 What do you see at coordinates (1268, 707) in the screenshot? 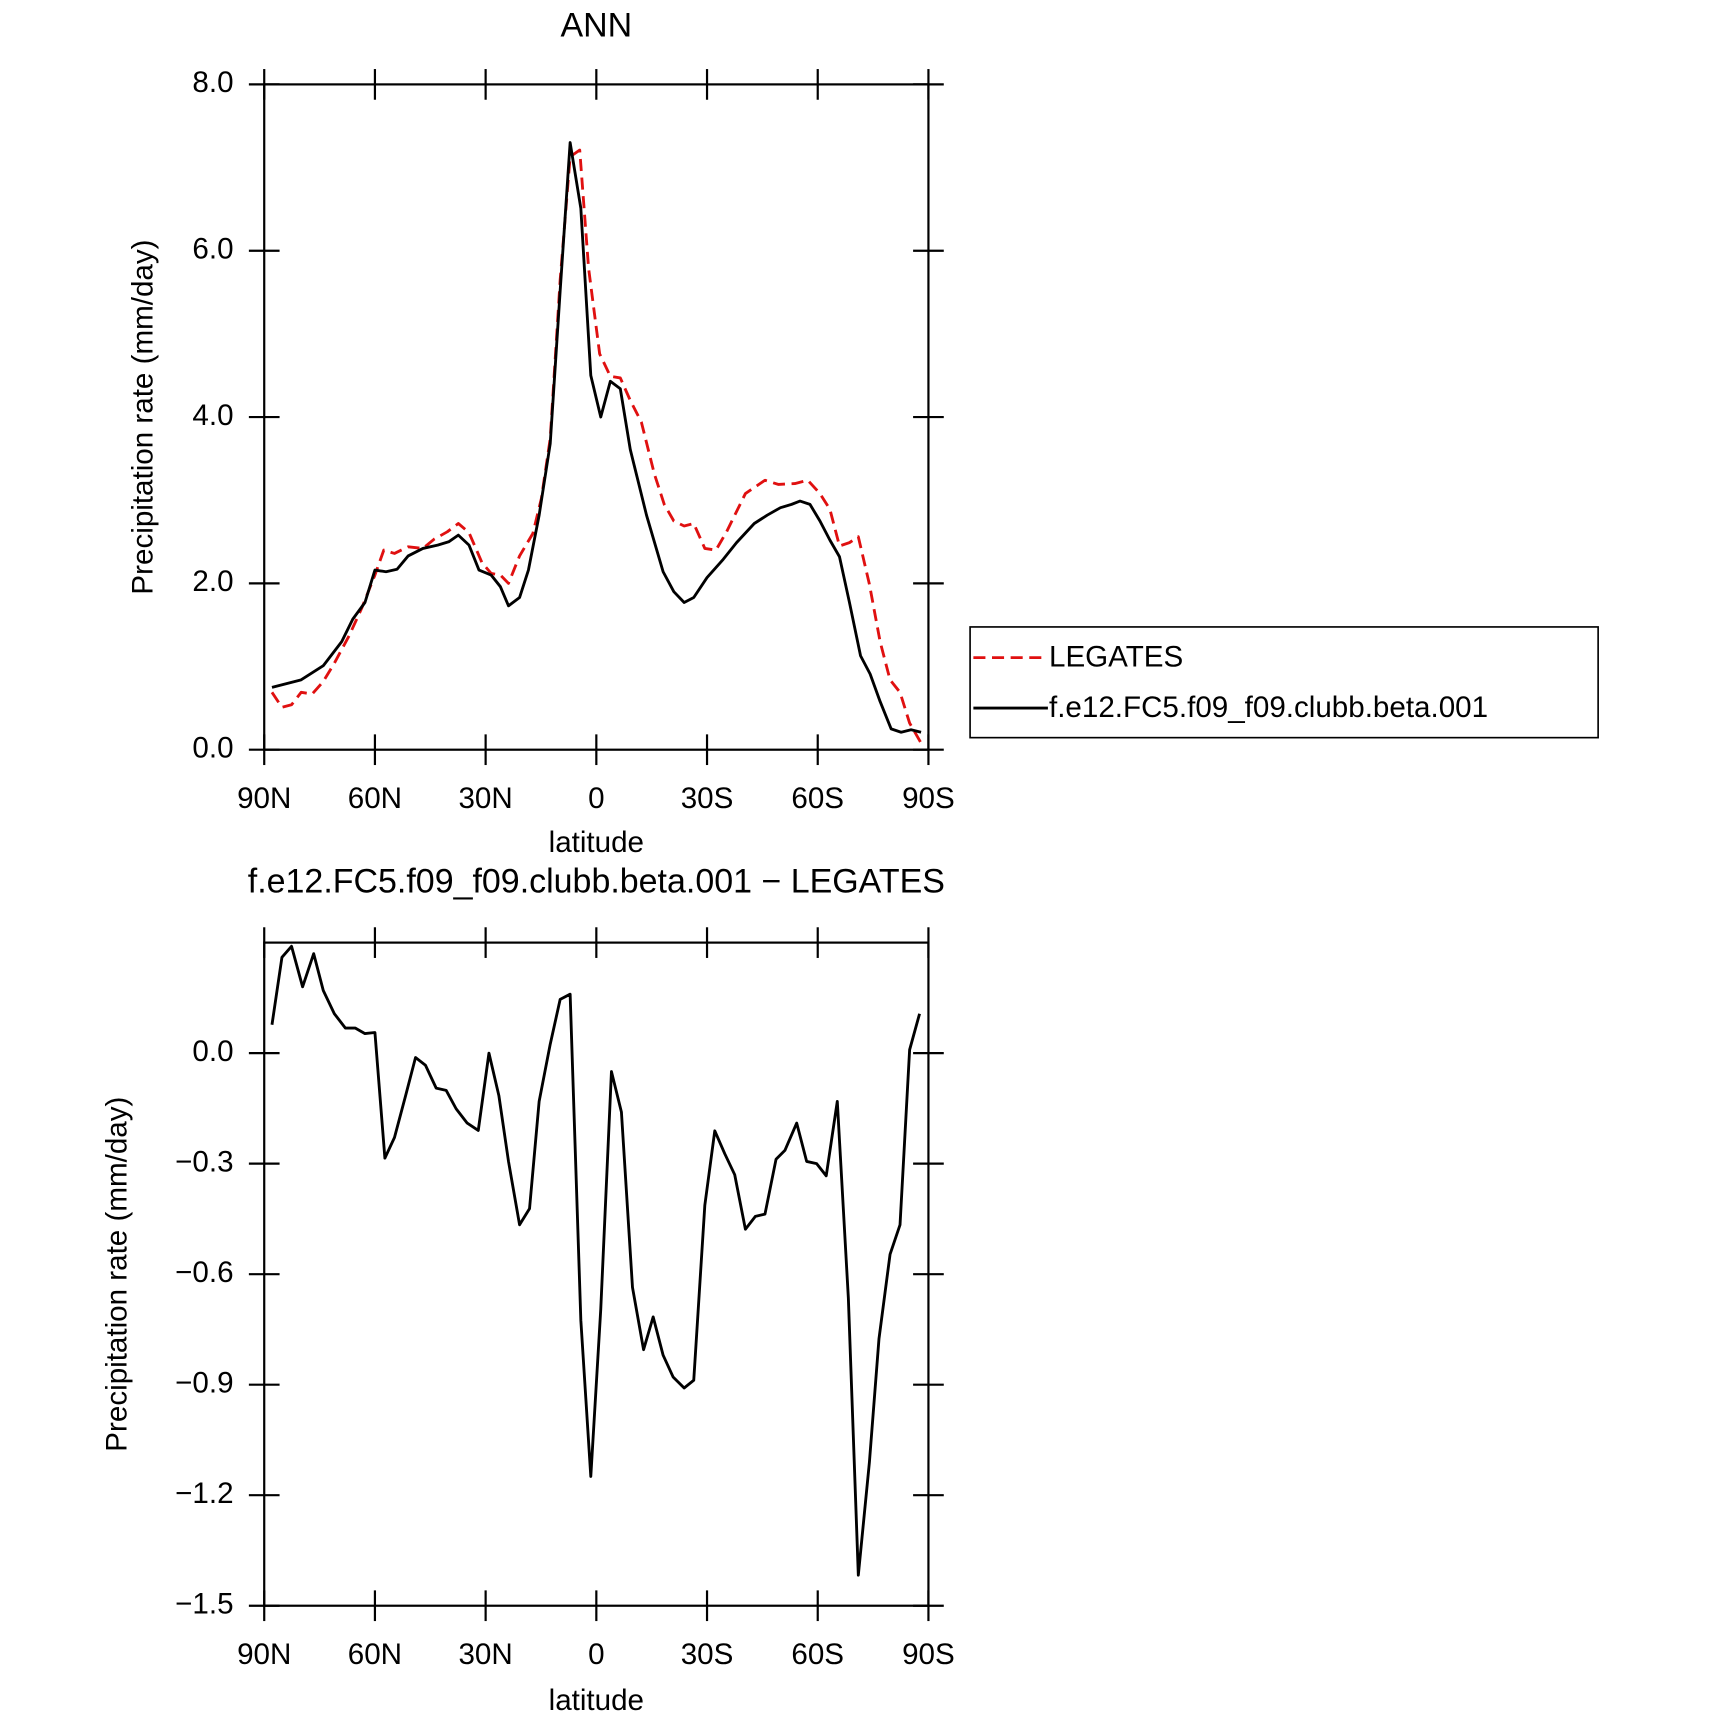
I see `legend-label: f.e12.FC5.f09_f09.clubb.beta.001` at bounding box center [1268, 707].